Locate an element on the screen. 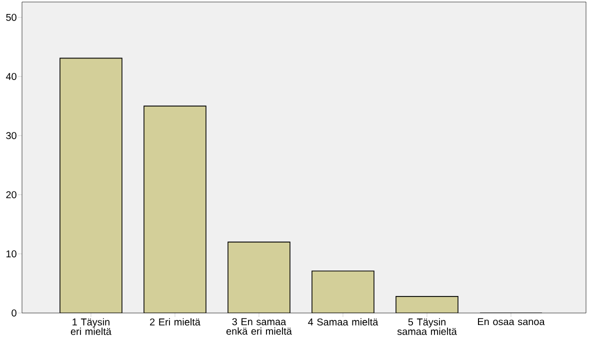 Image resolution: width=590 pixels, height=347 pixels. y-tick-label: 0 is located at coordinates (14, 313).